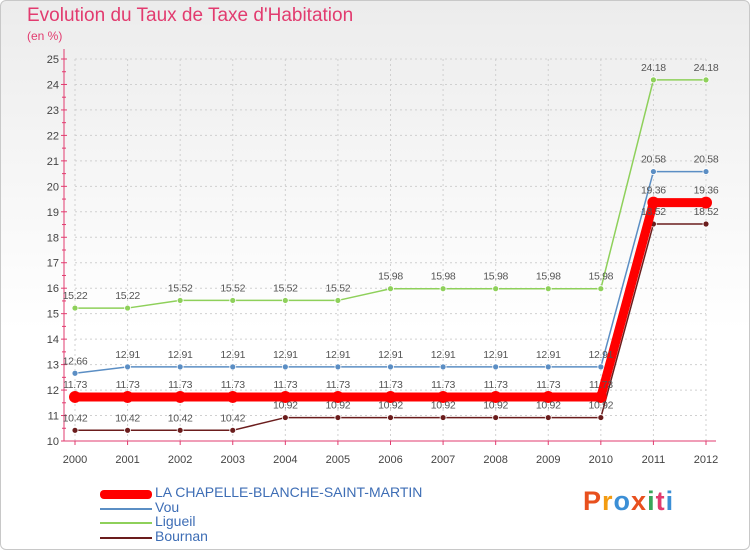 This screenshot has width=750, height=550. I want to click on x-tick-label: 2010, so click(601, 460).